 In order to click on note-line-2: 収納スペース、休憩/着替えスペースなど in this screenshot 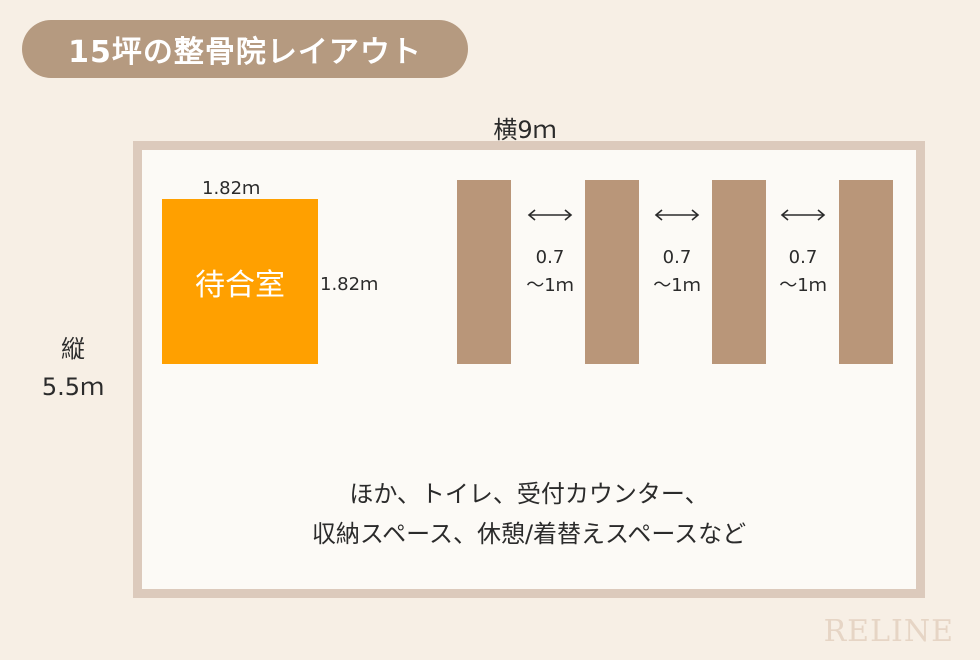, I will do `click(529, 534)`.